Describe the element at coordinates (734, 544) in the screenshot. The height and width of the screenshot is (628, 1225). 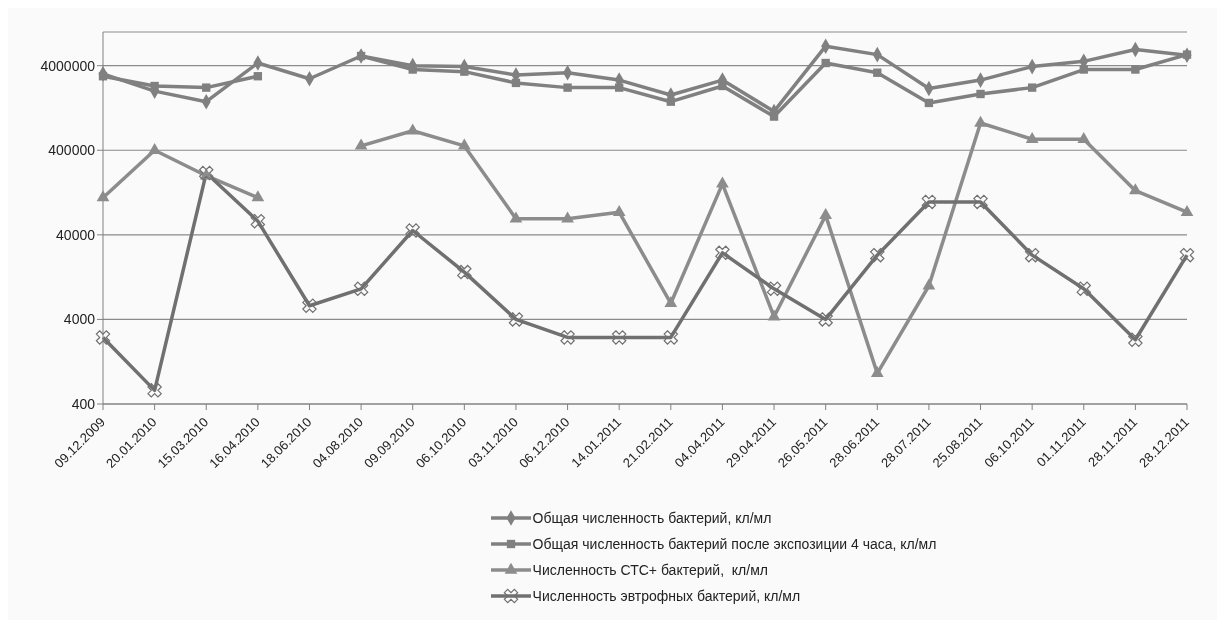
I see `legend-label: Общая численность бактерий после экспозиции 4 часа, кл/мл` at that location.